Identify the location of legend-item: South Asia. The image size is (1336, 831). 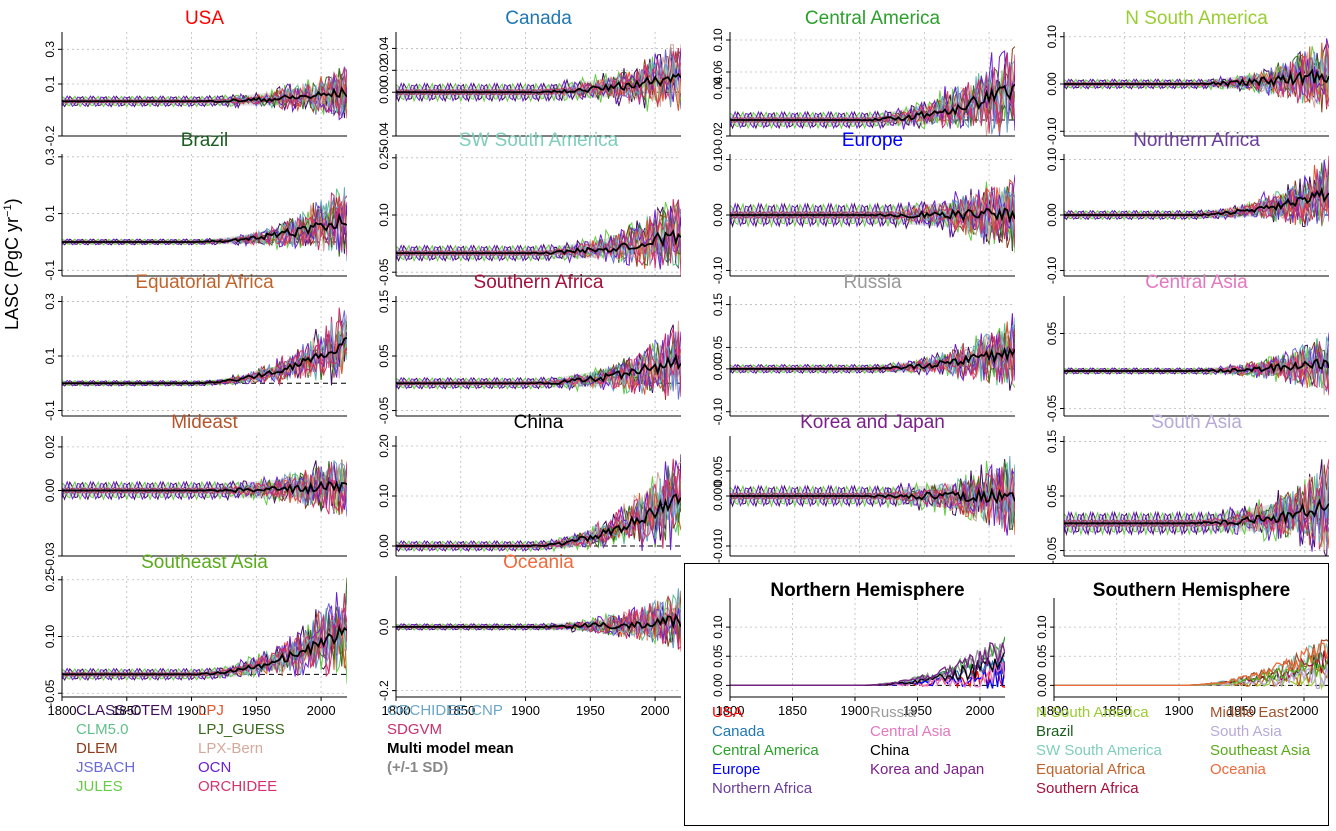
(1246, 731).